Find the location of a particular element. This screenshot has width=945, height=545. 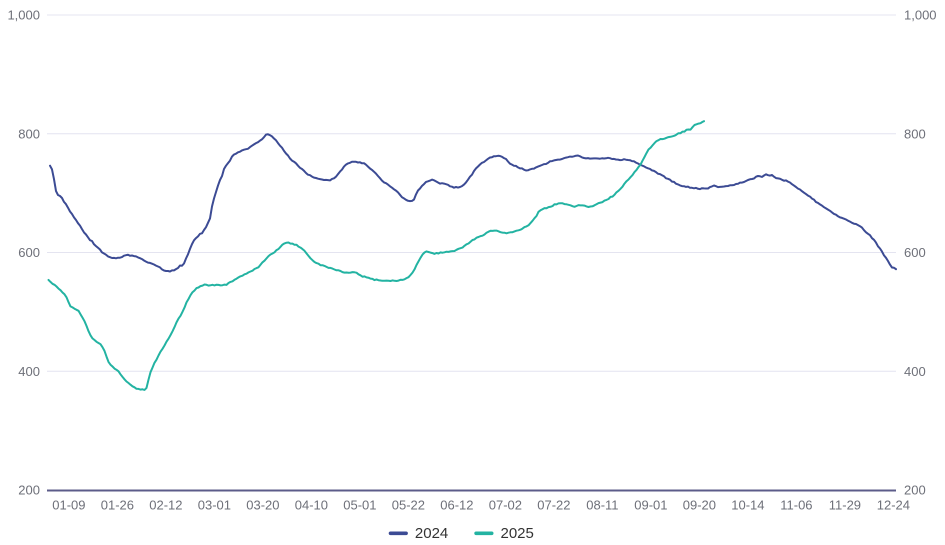

svg-text: 09-20 is located at coordinates (699, 505).